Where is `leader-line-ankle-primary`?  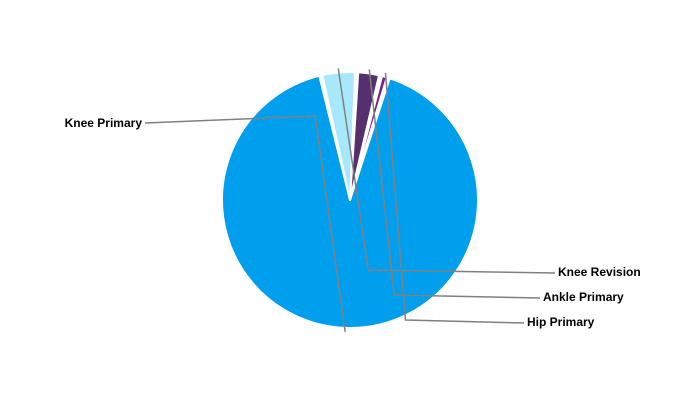 leader-line-ankle-primary is located at coordinates (454, 184).